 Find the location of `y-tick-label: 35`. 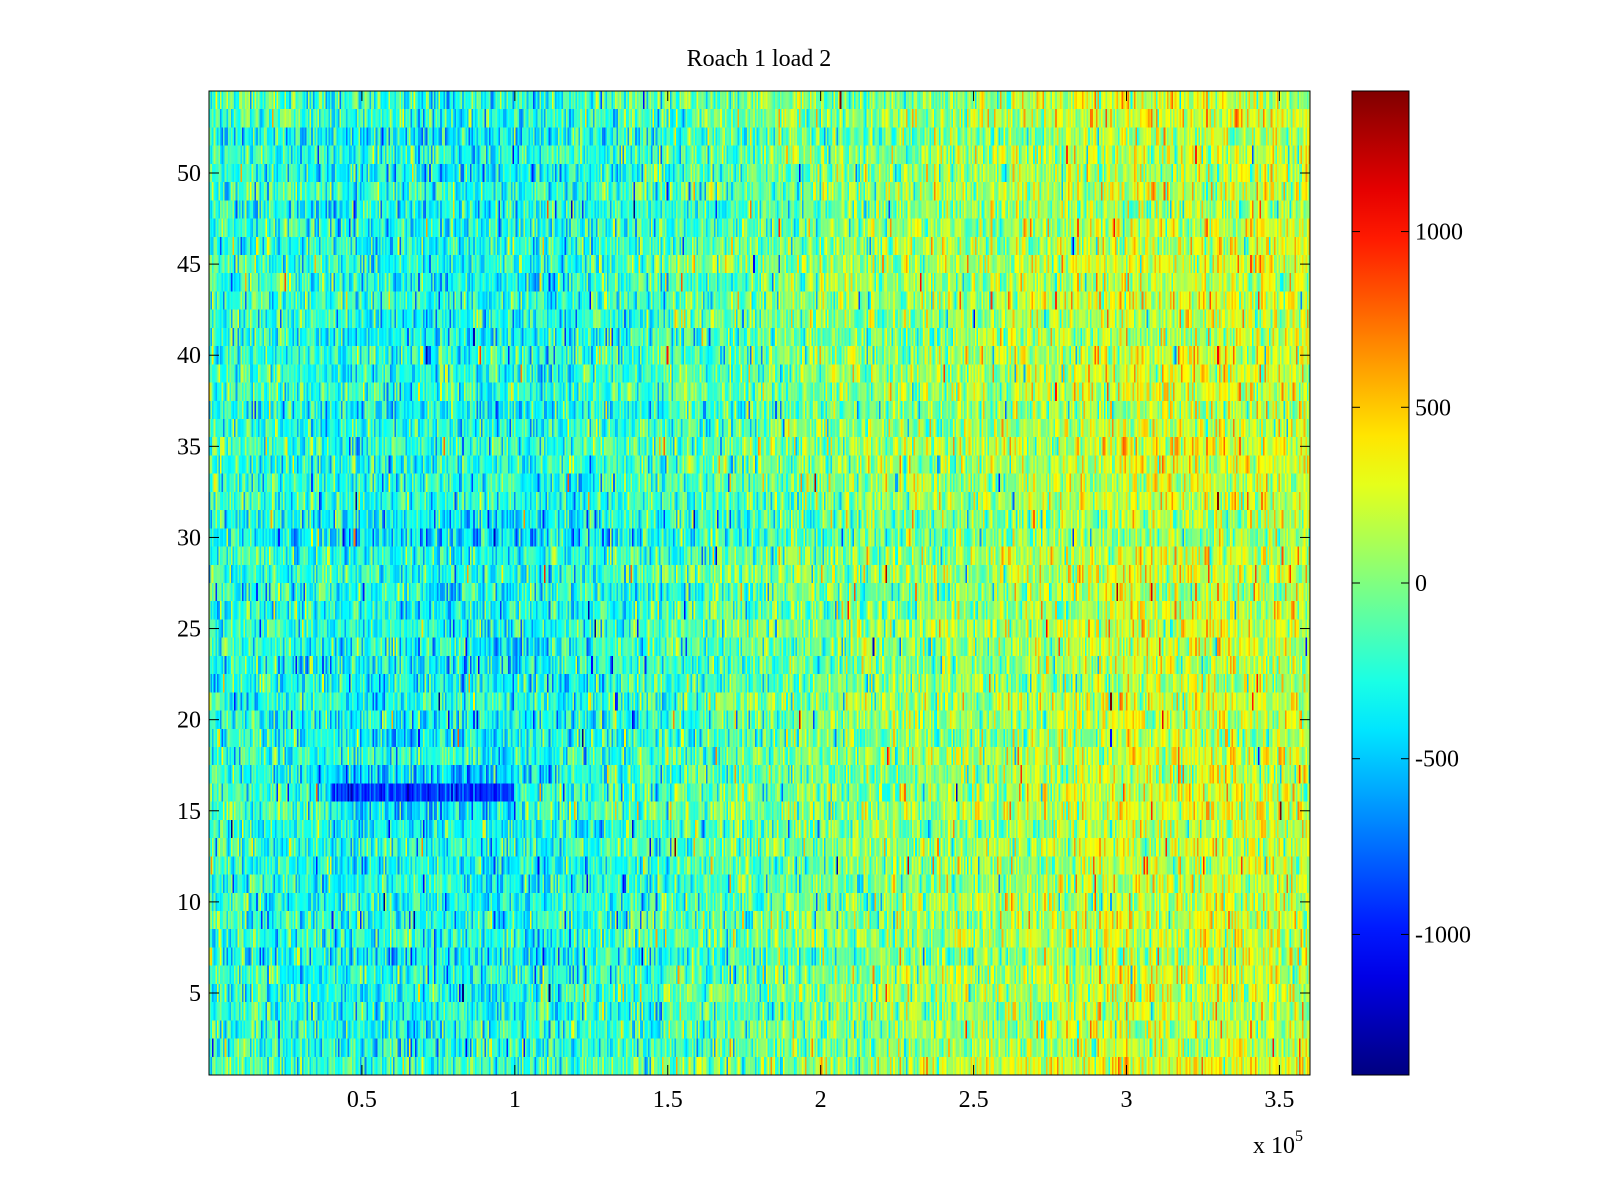

y-tick-label: 35 is located at coordinates (189, 447).